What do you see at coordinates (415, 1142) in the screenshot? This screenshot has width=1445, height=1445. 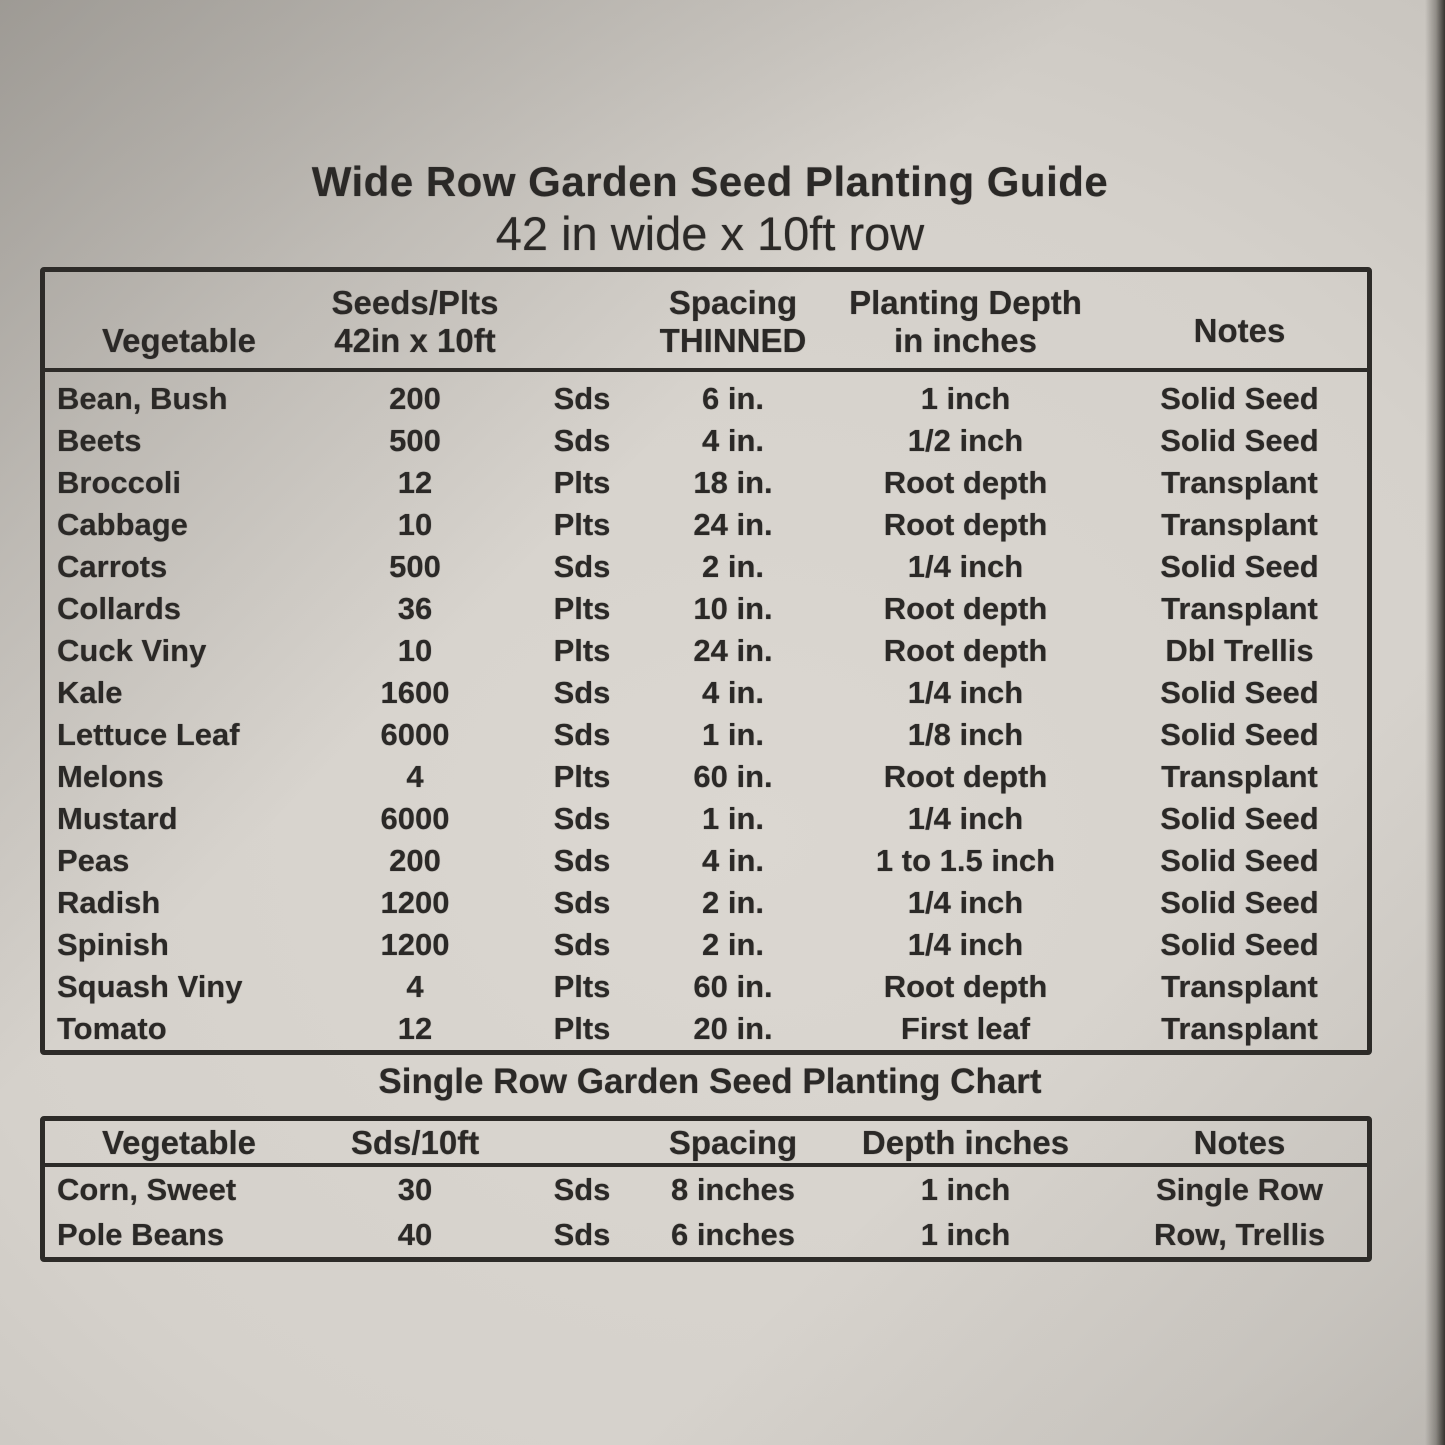 I see `header-seeds: Sds/10ft` at bounding box center [415, 1142].